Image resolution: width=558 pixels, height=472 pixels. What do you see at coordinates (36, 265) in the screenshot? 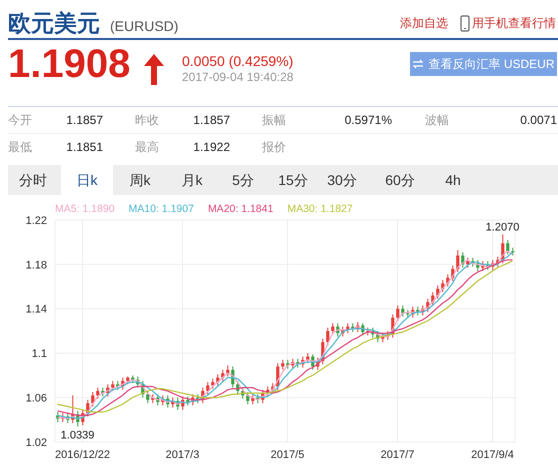
I see `y-tick-label: 1.18` at bounding box center [36, 265].